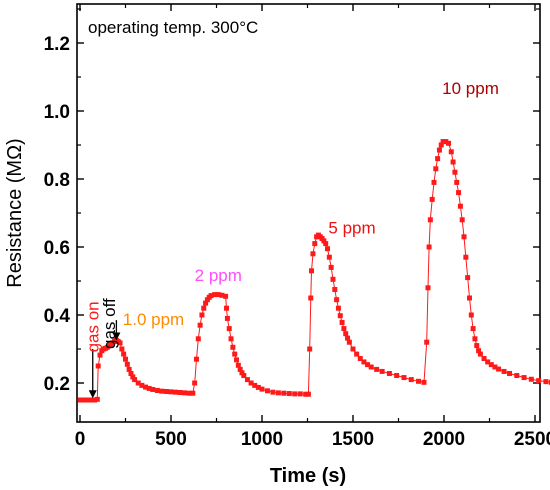 The image size is (550, 490). What do you see at coordinates (171, 439) in the screenshot?
I see `x-tick-label: 500` at bounding box center [171, 439].